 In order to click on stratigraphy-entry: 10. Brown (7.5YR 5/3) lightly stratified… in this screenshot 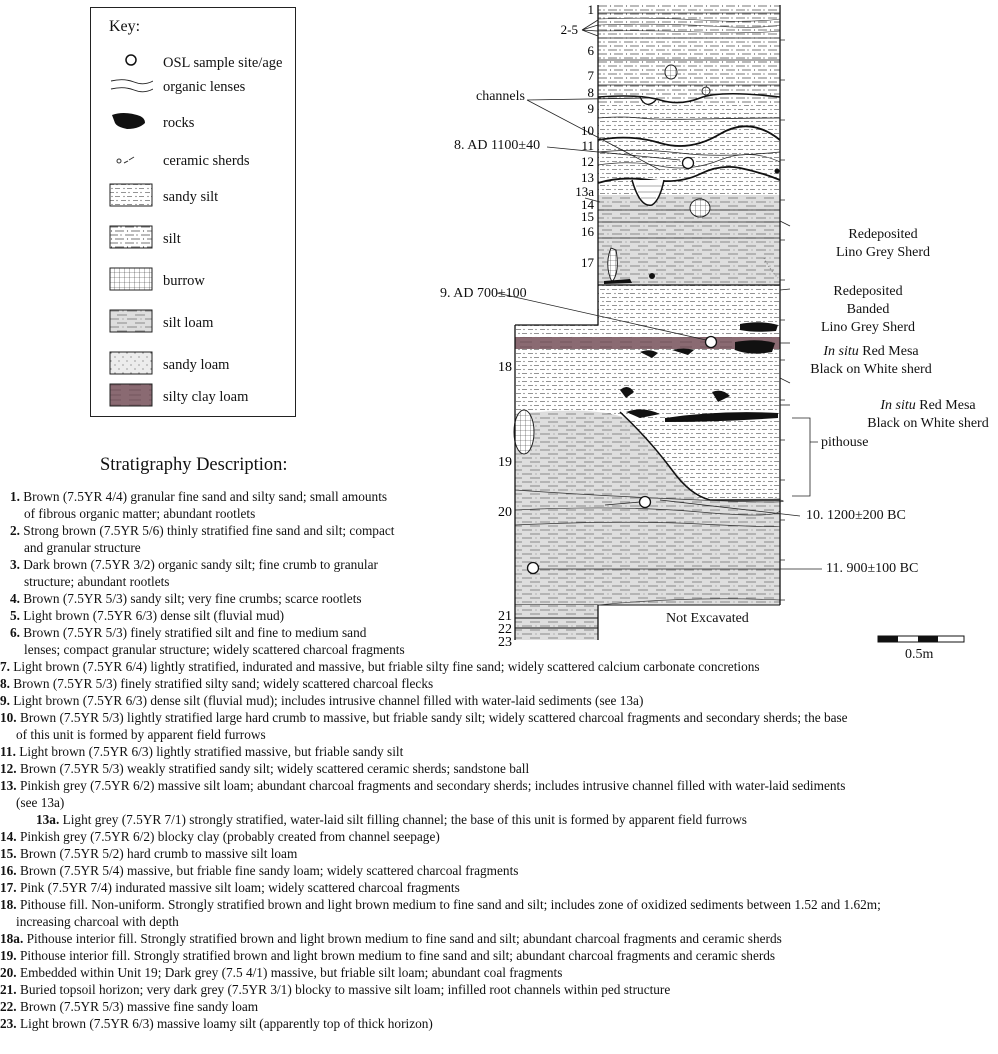, I will do `click(424, 726)`.